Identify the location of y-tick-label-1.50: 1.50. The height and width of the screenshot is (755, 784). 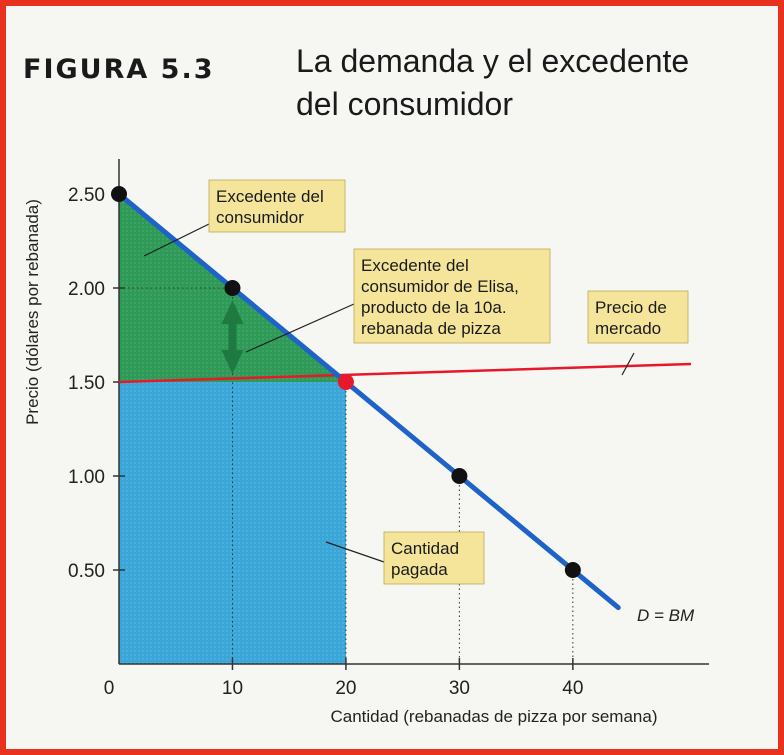
(86, 383).